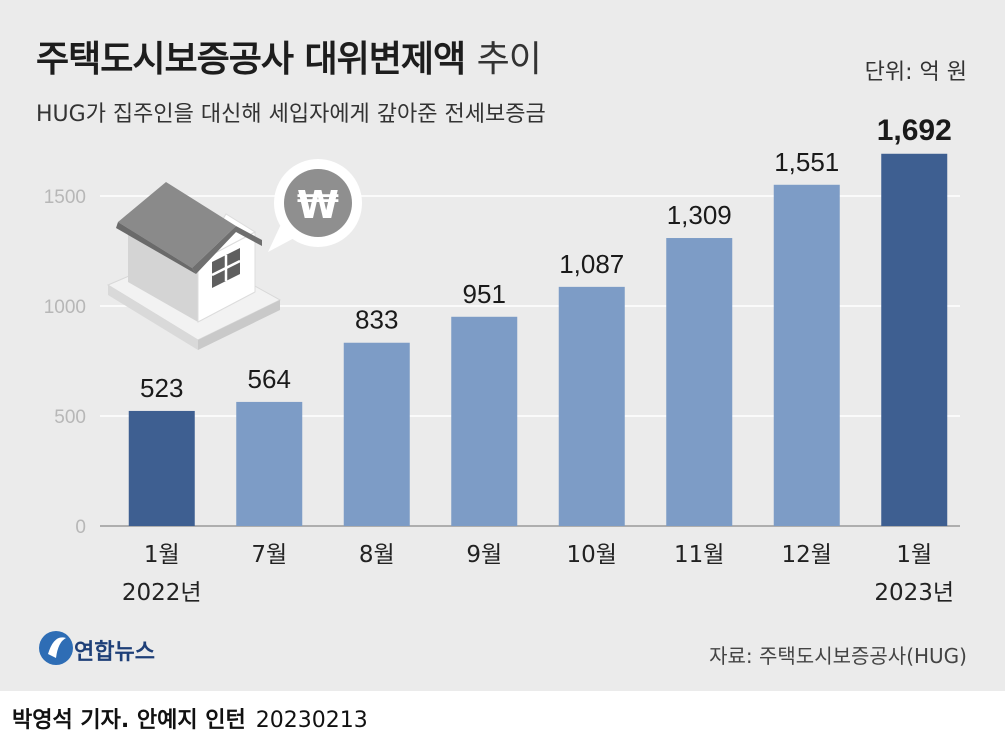  I want to click on x-tick-label: 8월, so click(377, 555).